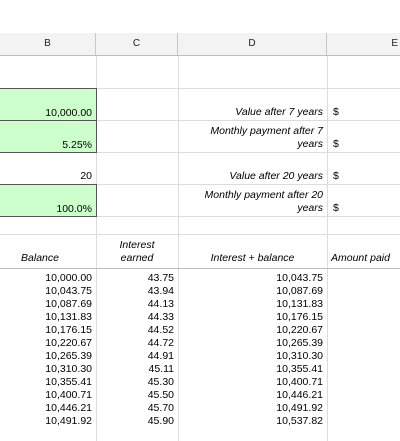 The height and width of the screenshot is (441, 400). Describe the element at coordinates (299, 395) in the screenshot. I see `total-cell: 10,446.21` at that location.